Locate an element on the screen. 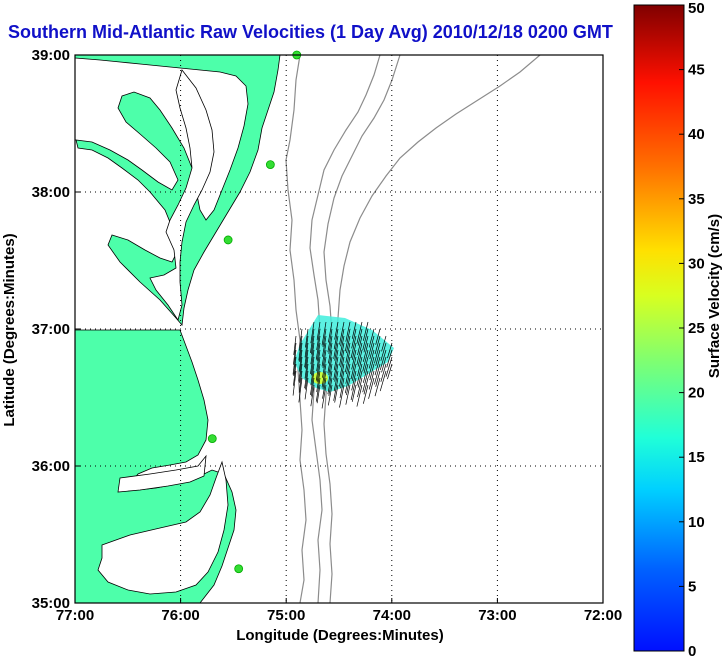 This screenshot has width=724, height=659. colorbar-tick-label: 30 is located at coordinates (696, 263).